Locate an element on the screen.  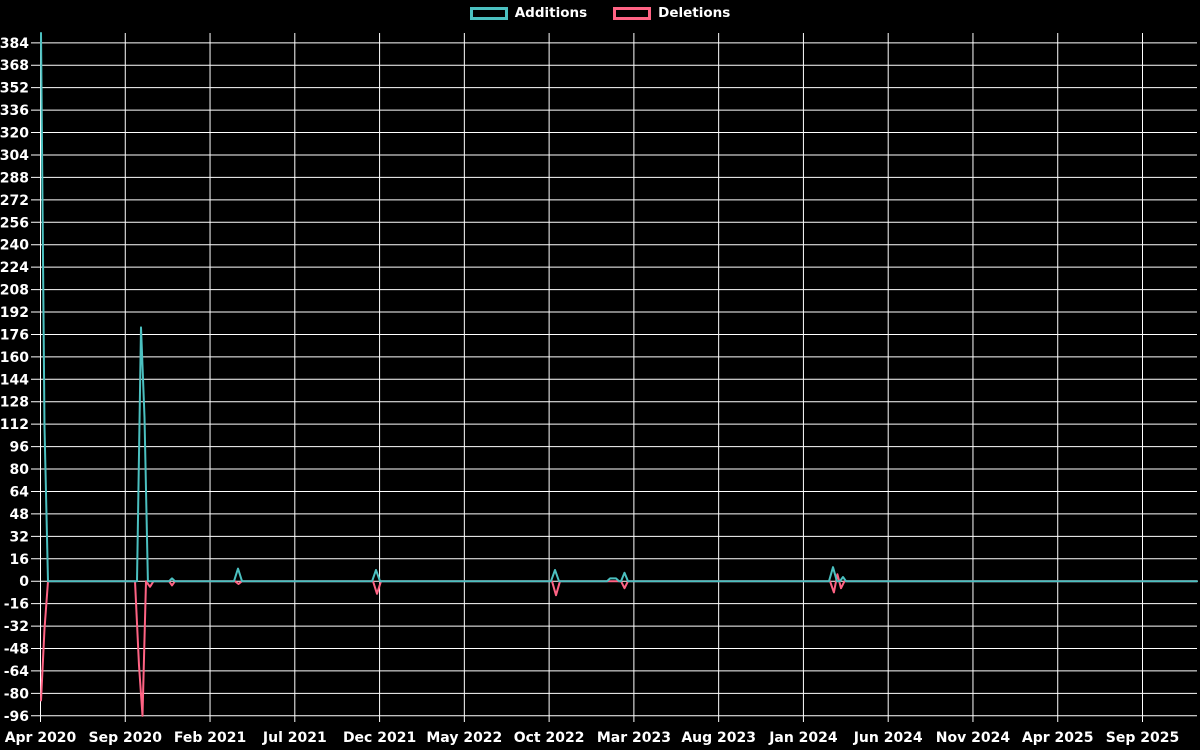
svg-text: Jan 2024 is located at coordinates (803, 738).